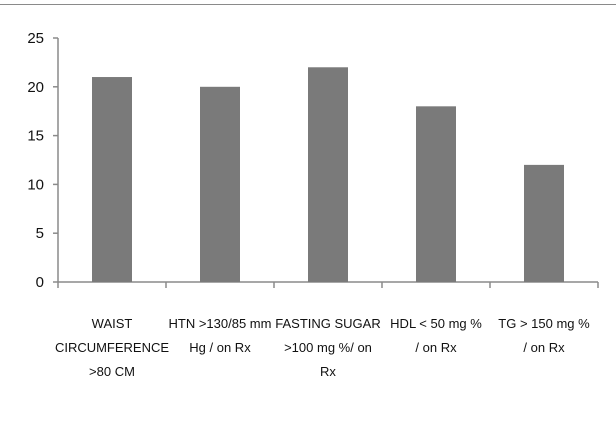 Image resolution: width=616 pixels, height=432 pixels. I want to click on x-category-label-line: >80 CM, so click(112, 371).